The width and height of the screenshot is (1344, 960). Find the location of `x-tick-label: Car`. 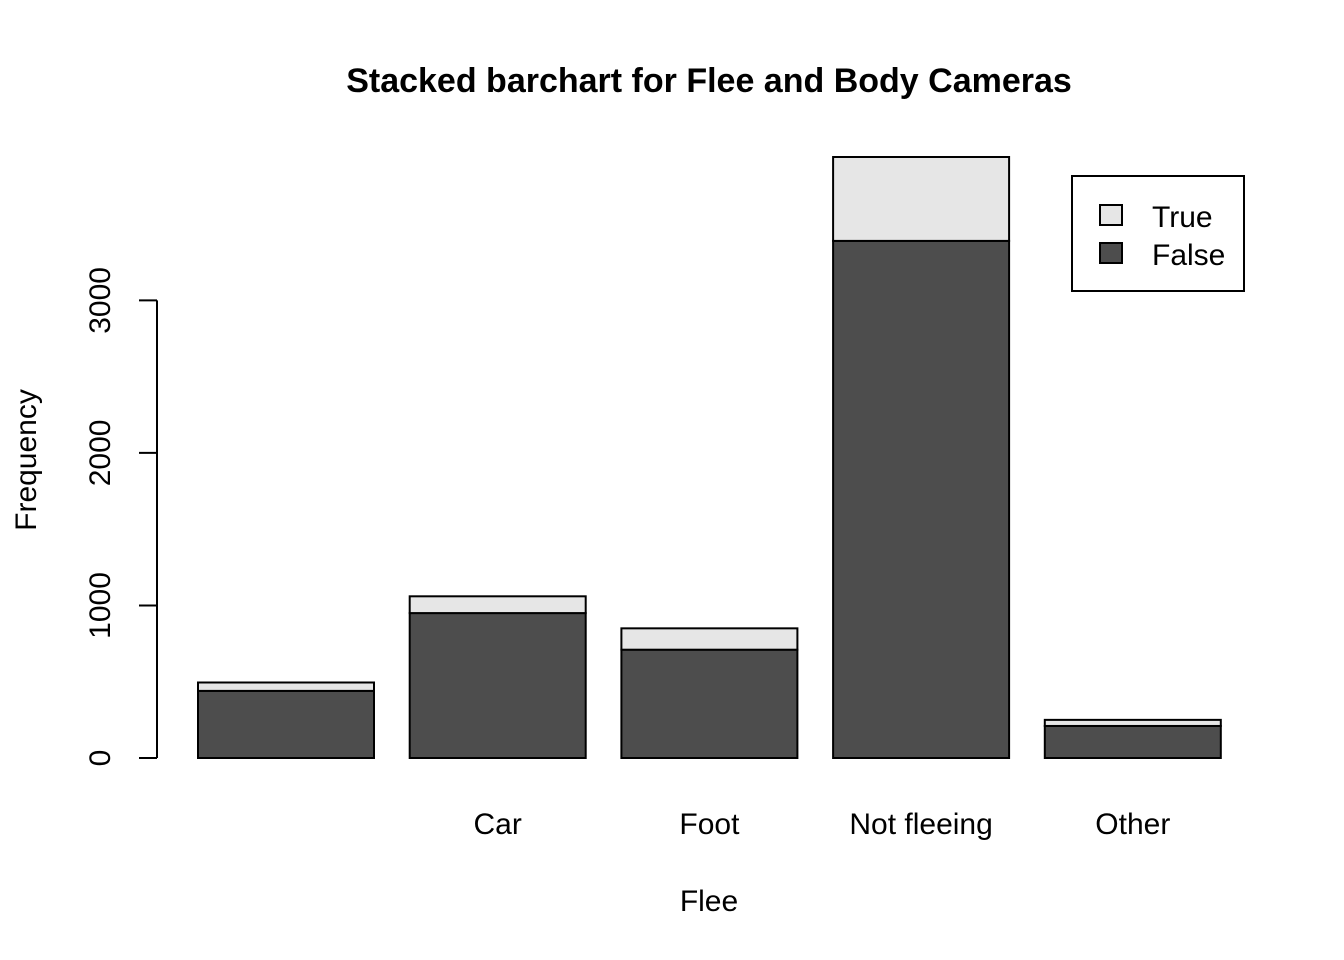

x-tick-label: Car is located at coordinates (498, 824).